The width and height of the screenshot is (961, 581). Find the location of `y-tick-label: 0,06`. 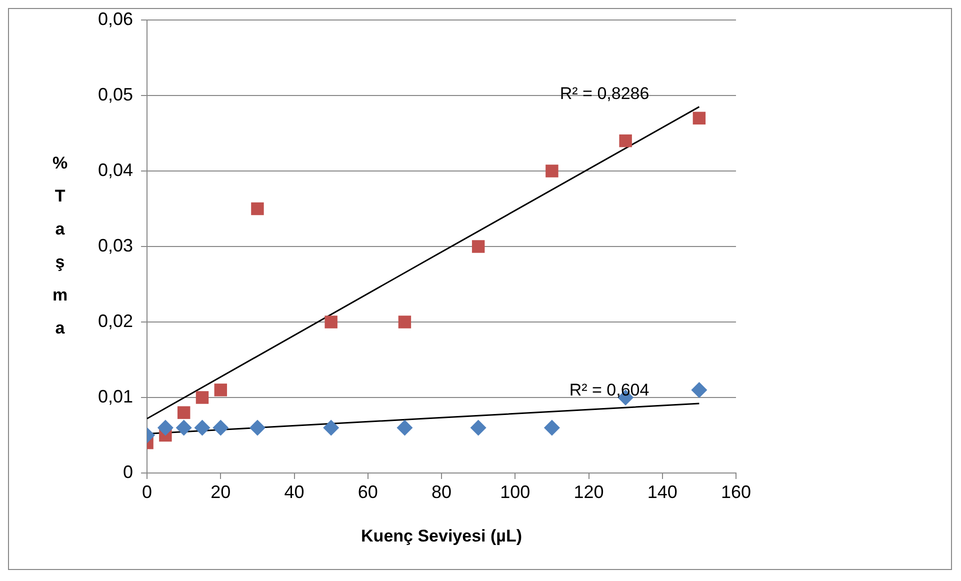

y-tick-label: 0,06 is located at coordinates (116, 18).